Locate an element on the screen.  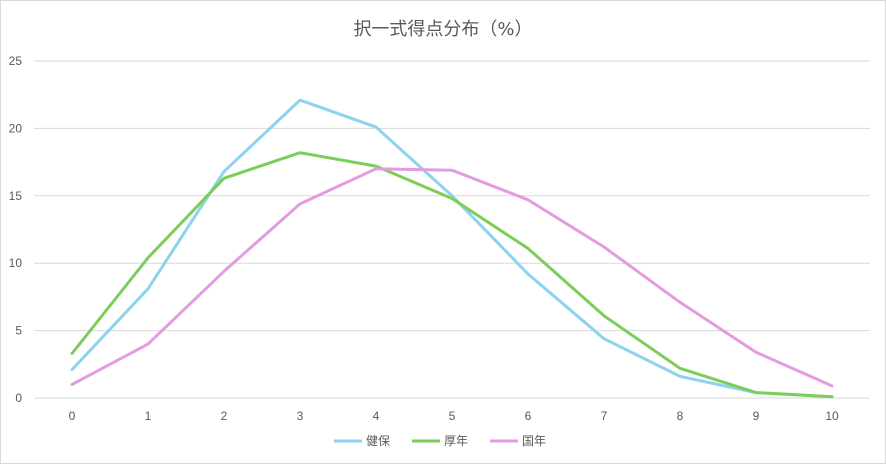
x-tick-label: 7 is located at coordinates (604, 416).